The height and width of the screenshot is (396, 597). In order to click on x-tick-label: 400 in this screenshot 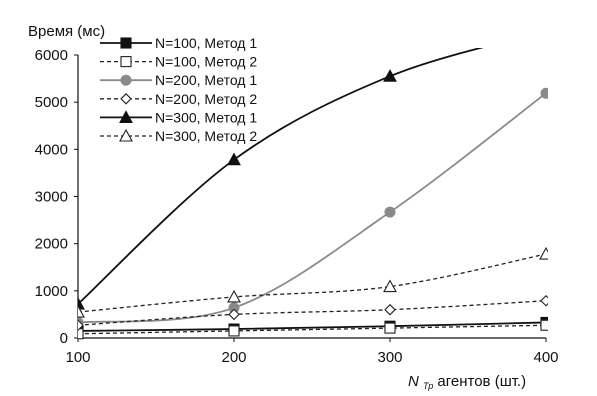, I will do `click(545, 357)`.